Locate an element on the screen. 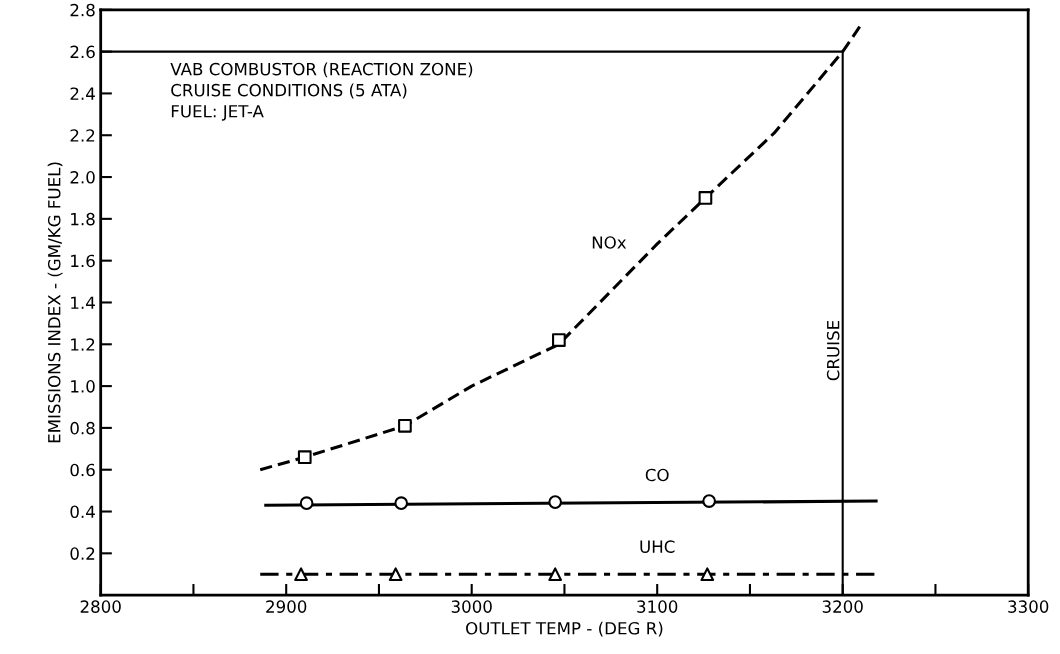 The height and width of the screenshot is (654, 1060). x-tick-label: 2800 is located at coordinates (100, 606).